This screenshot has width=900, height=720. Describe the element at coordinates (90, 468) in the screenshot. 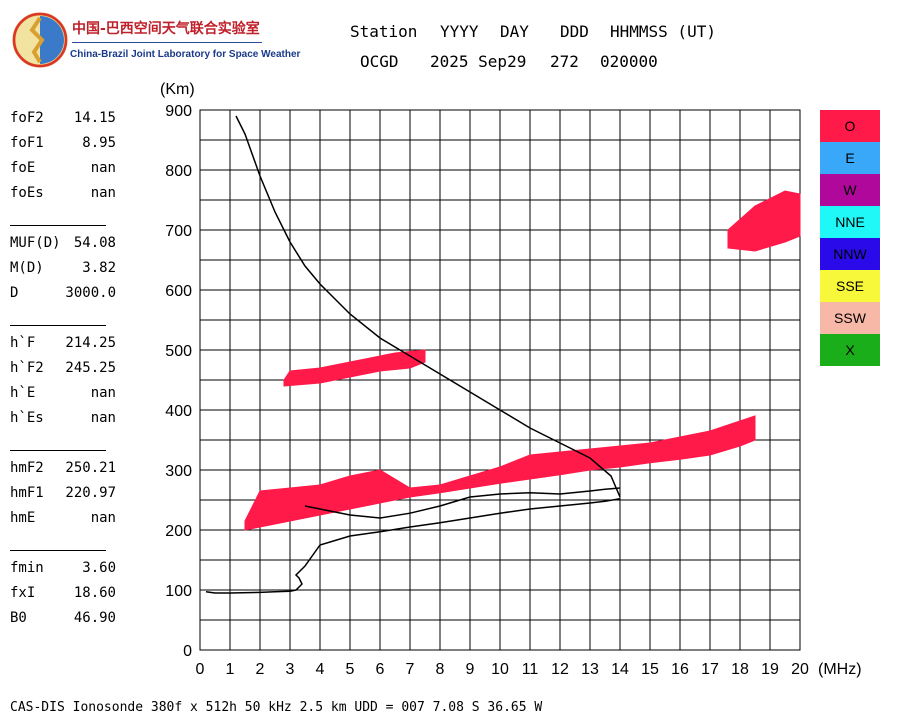

I see `param-value: 250.21` at that location.